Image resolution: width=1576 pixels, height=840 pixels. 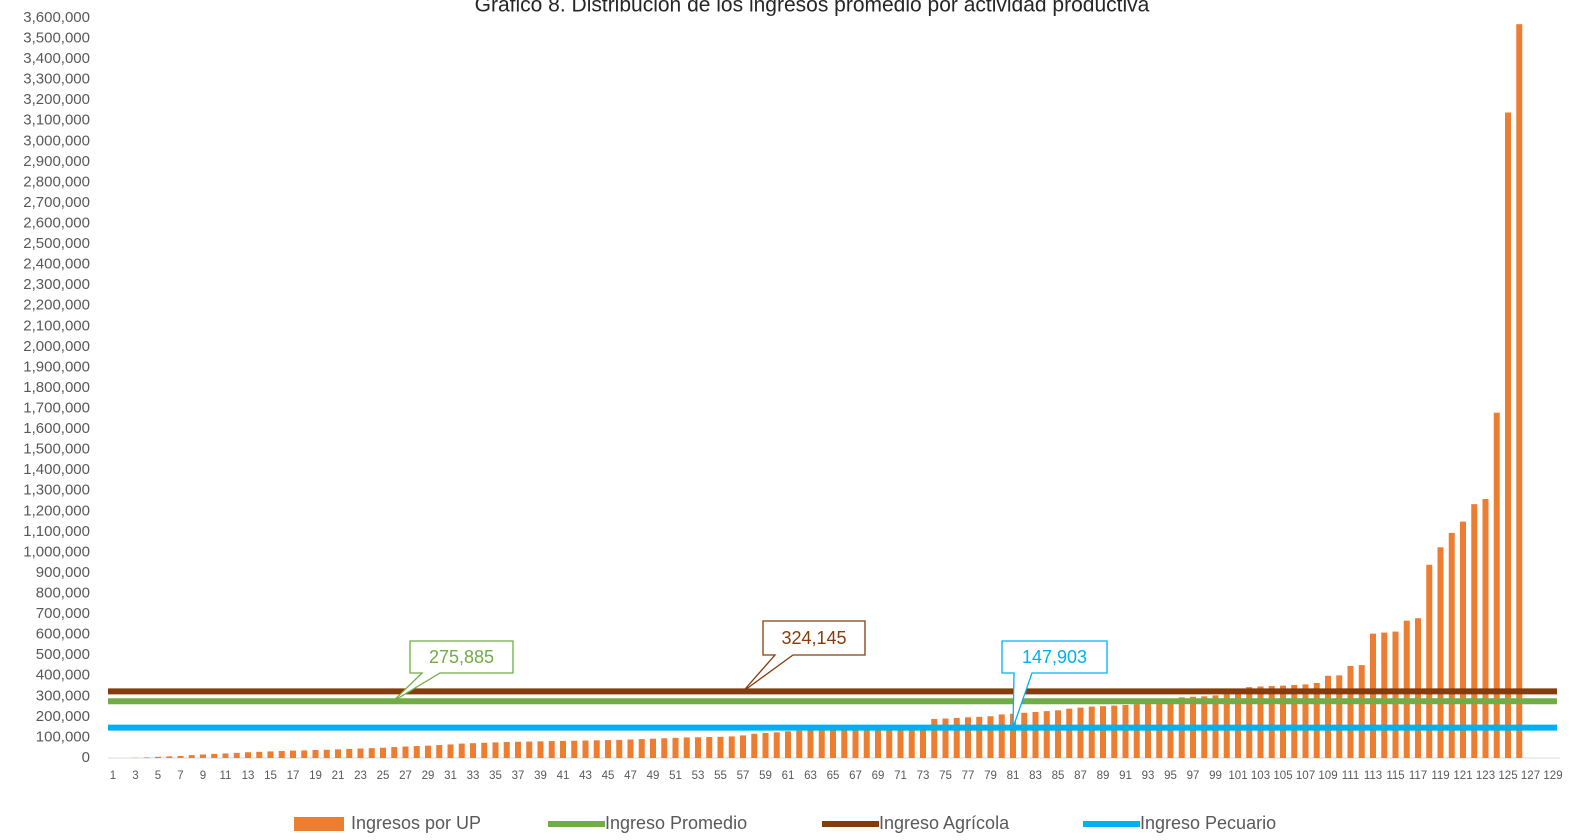 What do you see at coordinates (135, 776) in the screenshot?
I see `x-tick-label: 3` at bounding box center [135, 776].